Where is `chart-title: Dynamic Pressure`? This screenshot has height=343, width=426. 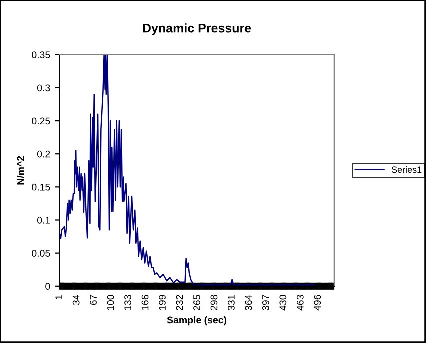
chart-title: Dynamic Pressure is located at coordinates (197, 30).